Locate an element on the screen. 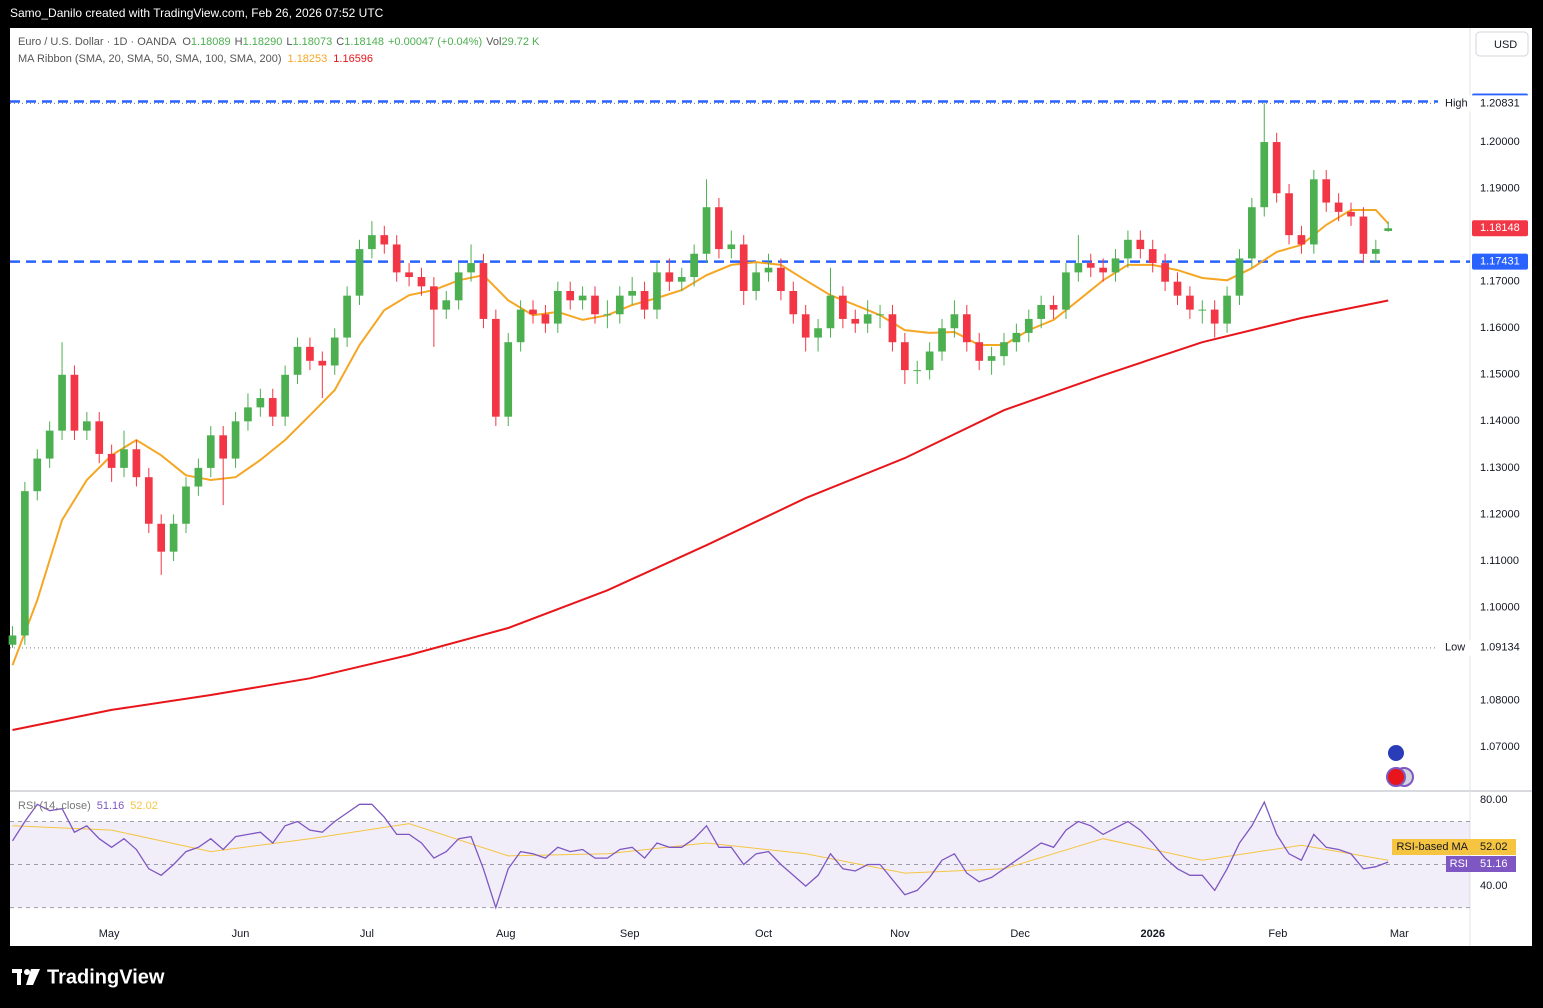 The height and width of the screenshot is (1008, 1543). price-tag-value: 1.17431 is located at coordinates (1500, 262).